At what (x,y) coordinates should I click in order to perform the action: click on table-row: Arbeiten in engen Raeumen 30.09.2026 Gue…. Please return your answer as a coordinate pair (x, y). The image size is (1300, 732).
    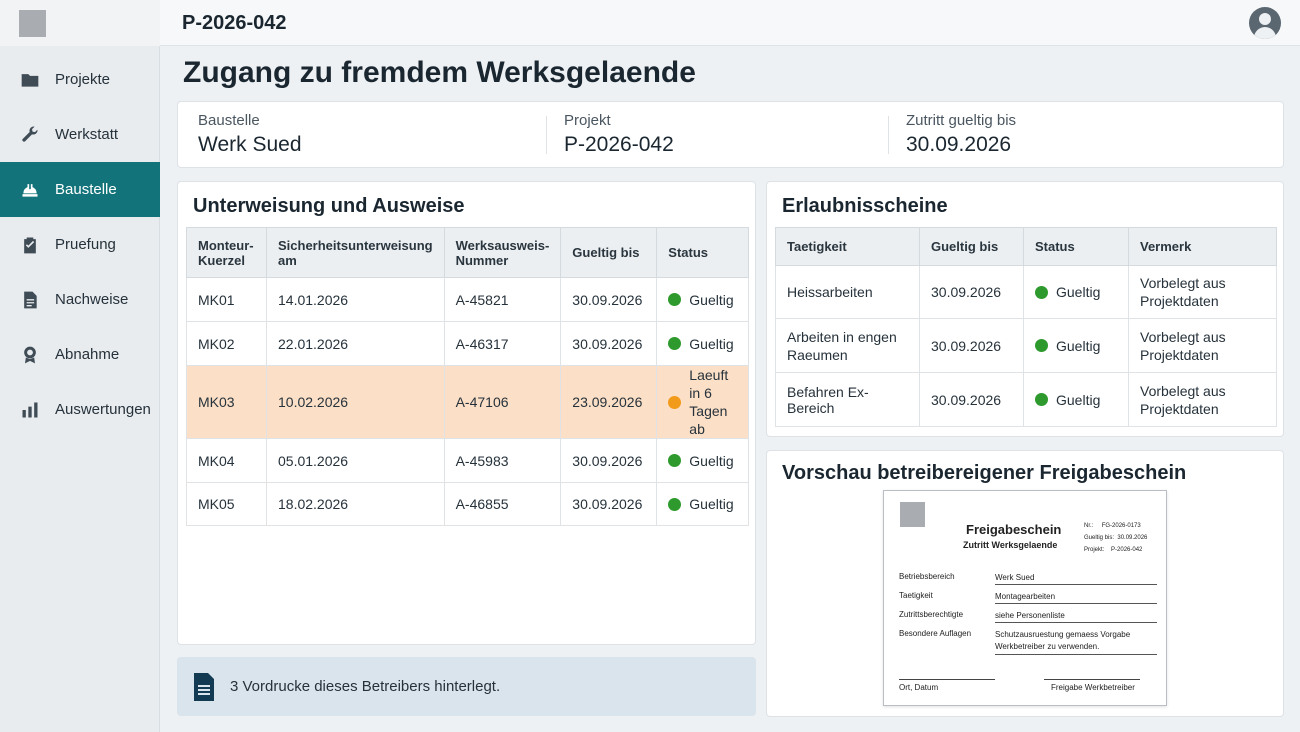
    Looking at the image, I should click on (1026, 345).